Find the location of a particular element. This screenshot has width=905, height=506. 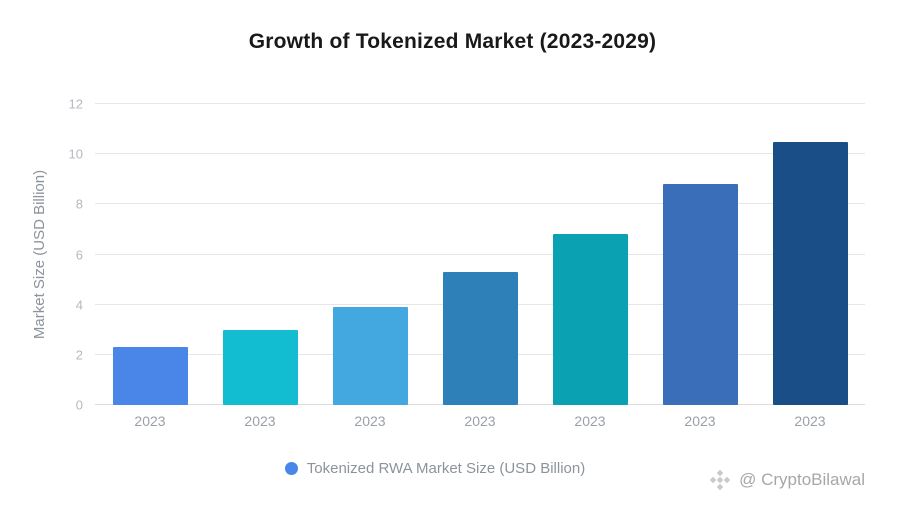

watermark: @ CryptoBilawal is located at coordinates (786, 480).